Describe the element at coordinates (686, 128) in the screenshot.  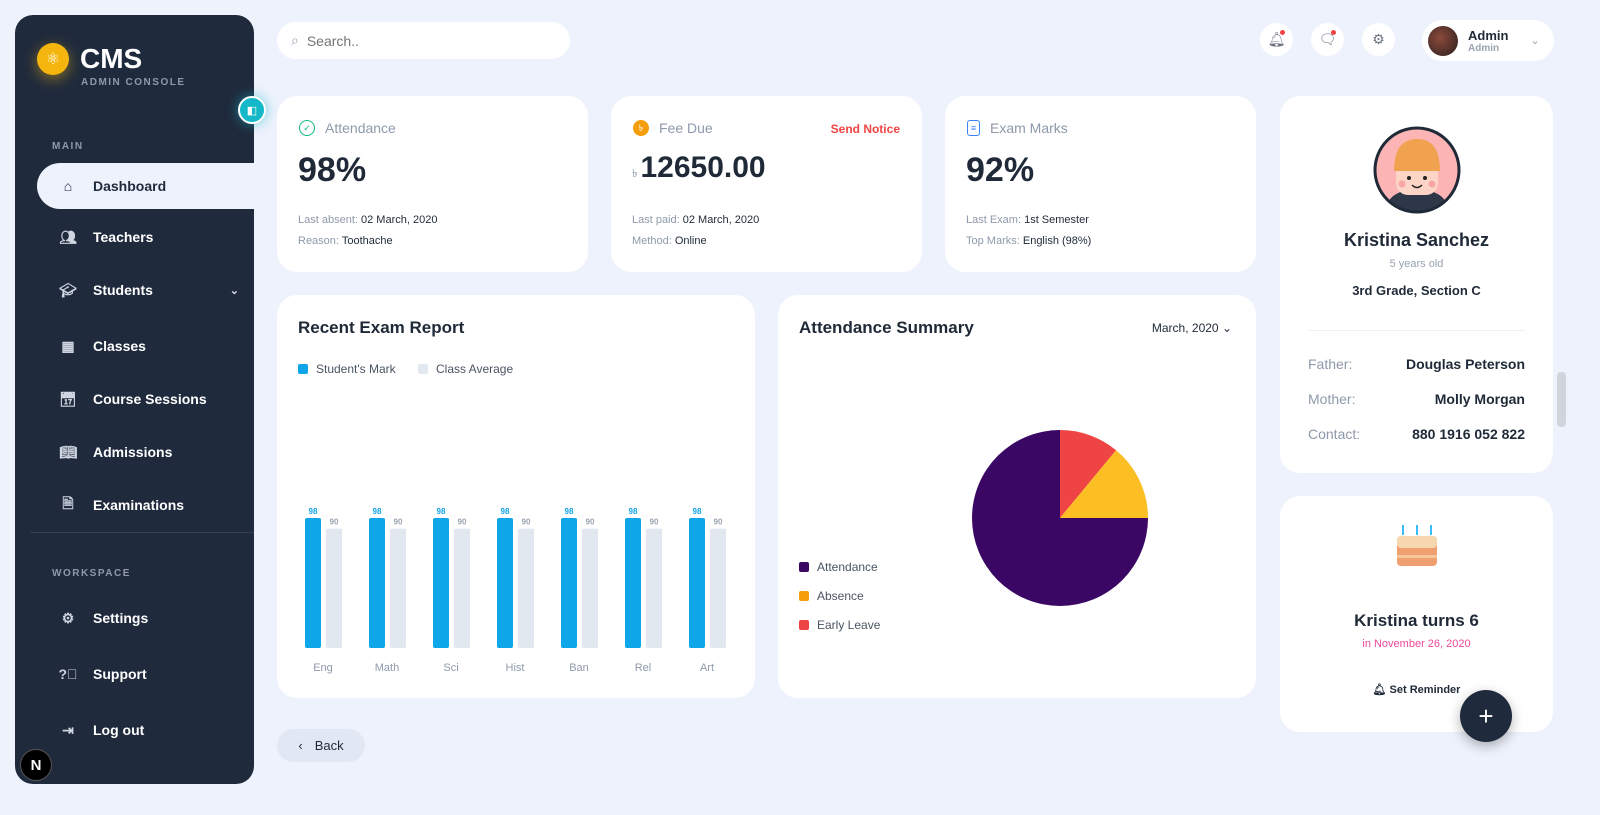
I see `card-title: Fee Due` at that location.